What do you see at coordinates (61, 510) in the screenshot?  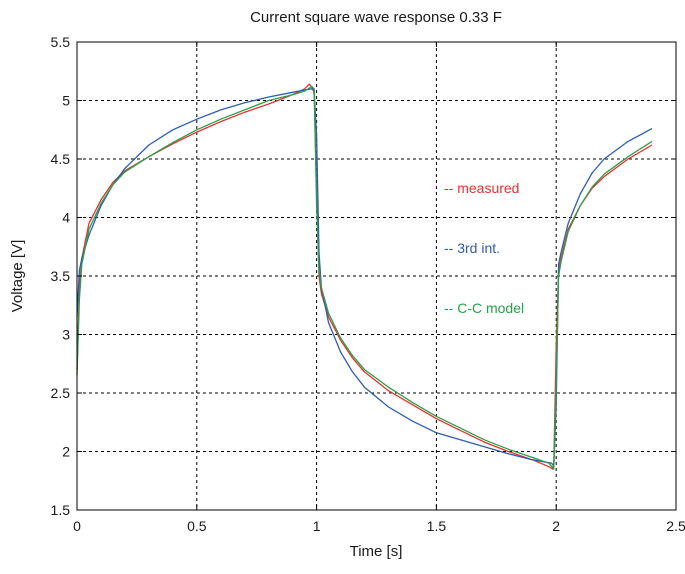 I see `y-tick-label: 1.5` at bounding box center [61, 510].